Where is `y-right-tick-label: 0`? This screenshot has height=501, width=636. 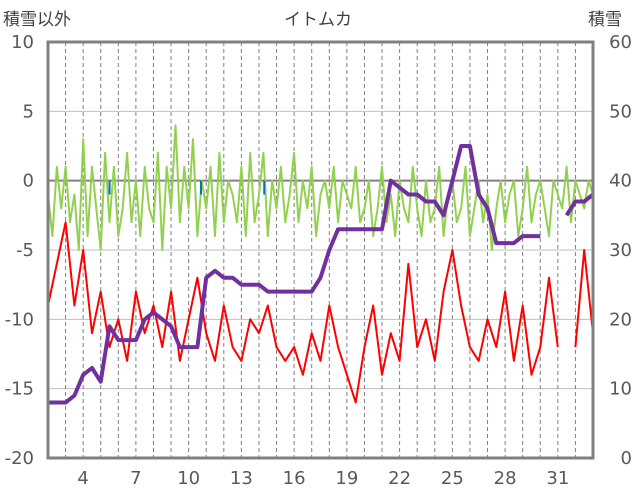
y-right-tick-label: 0 is located at coordinates (626, 458).